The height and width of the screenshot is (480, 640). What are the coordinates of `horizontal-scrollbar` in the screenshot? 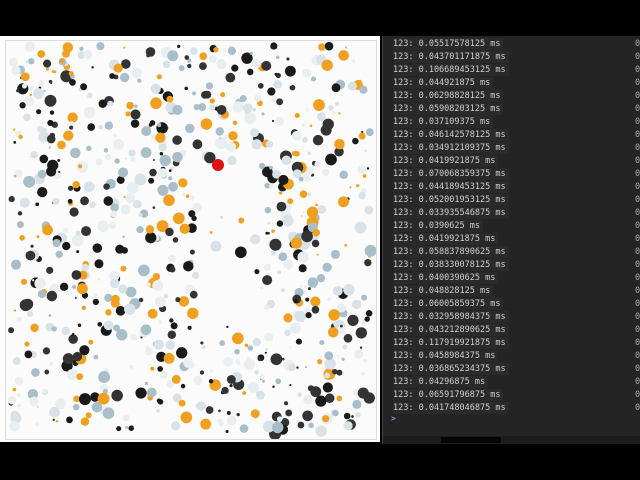 It's located at (511, 440).